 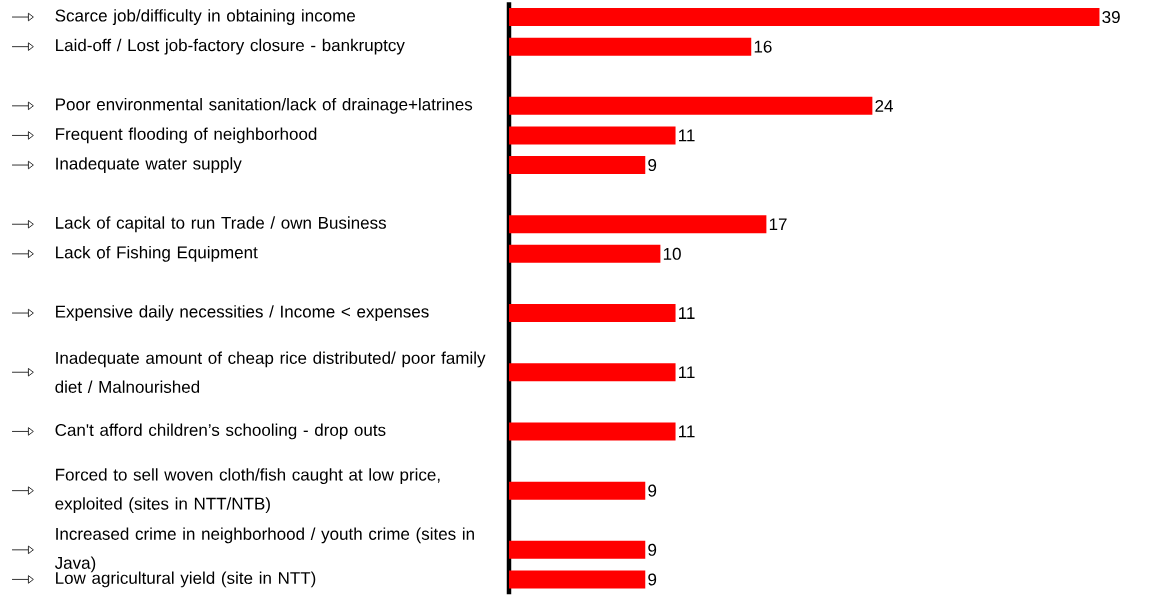 I want to click on y-tick-label: Poor environmental sanitation/lack of drainage+latrines, so click(x=264, y=105).